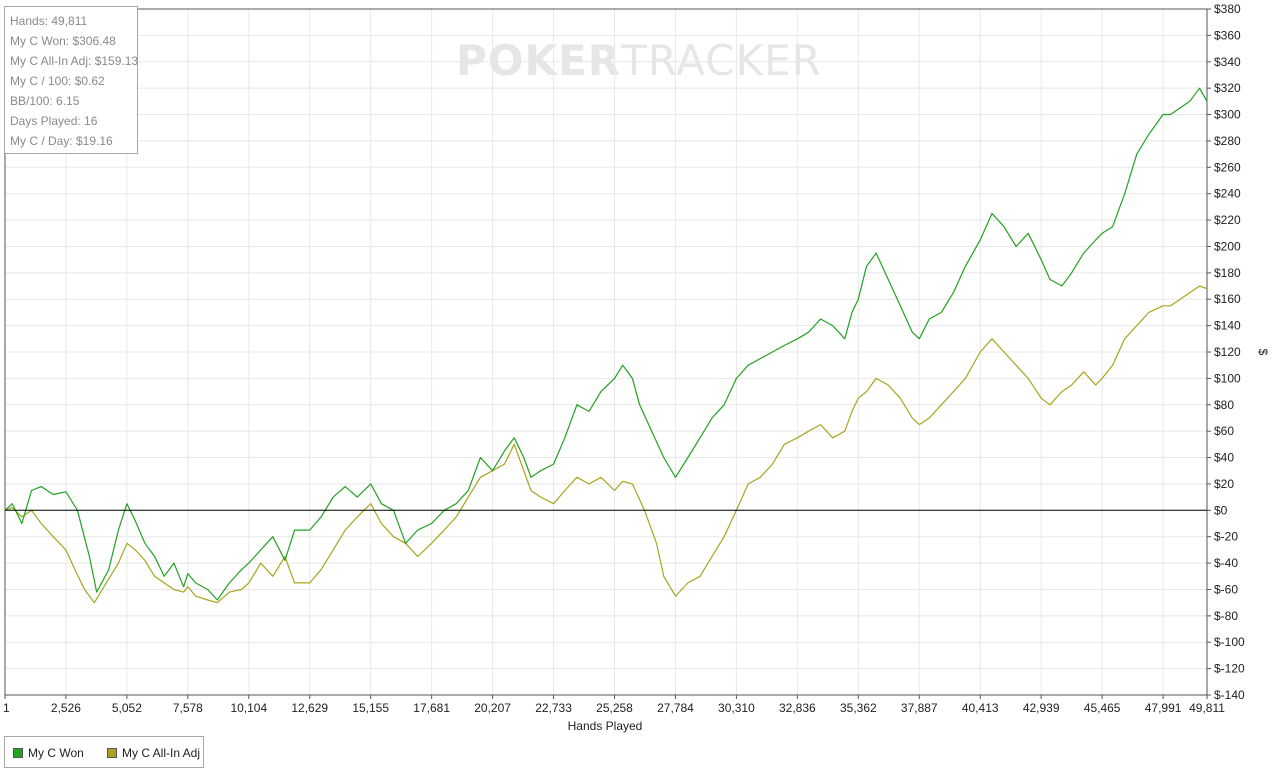 The height and width of the screenshot is (771, 1273). I want to click on stat-per-100: My C / 100: $0.62, so click(57, 81).